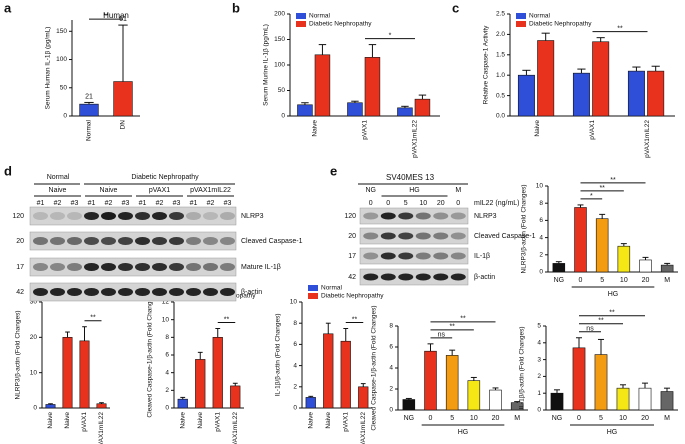 The width and height of the screenshot is (685, 444). I want to click on protein-label: Cleaved Caspase-1, so click(505, 236).